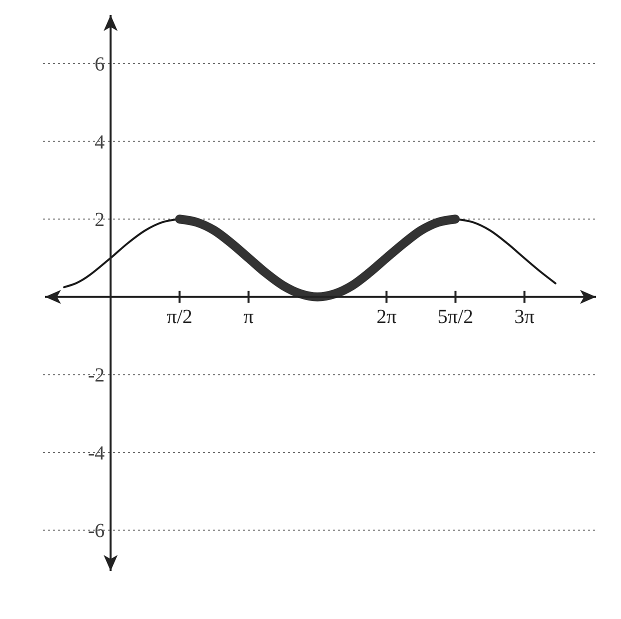 The width and height of the screenshot is (621, 619). I want to click on x-tick-label: π/2, so click(179, 317).